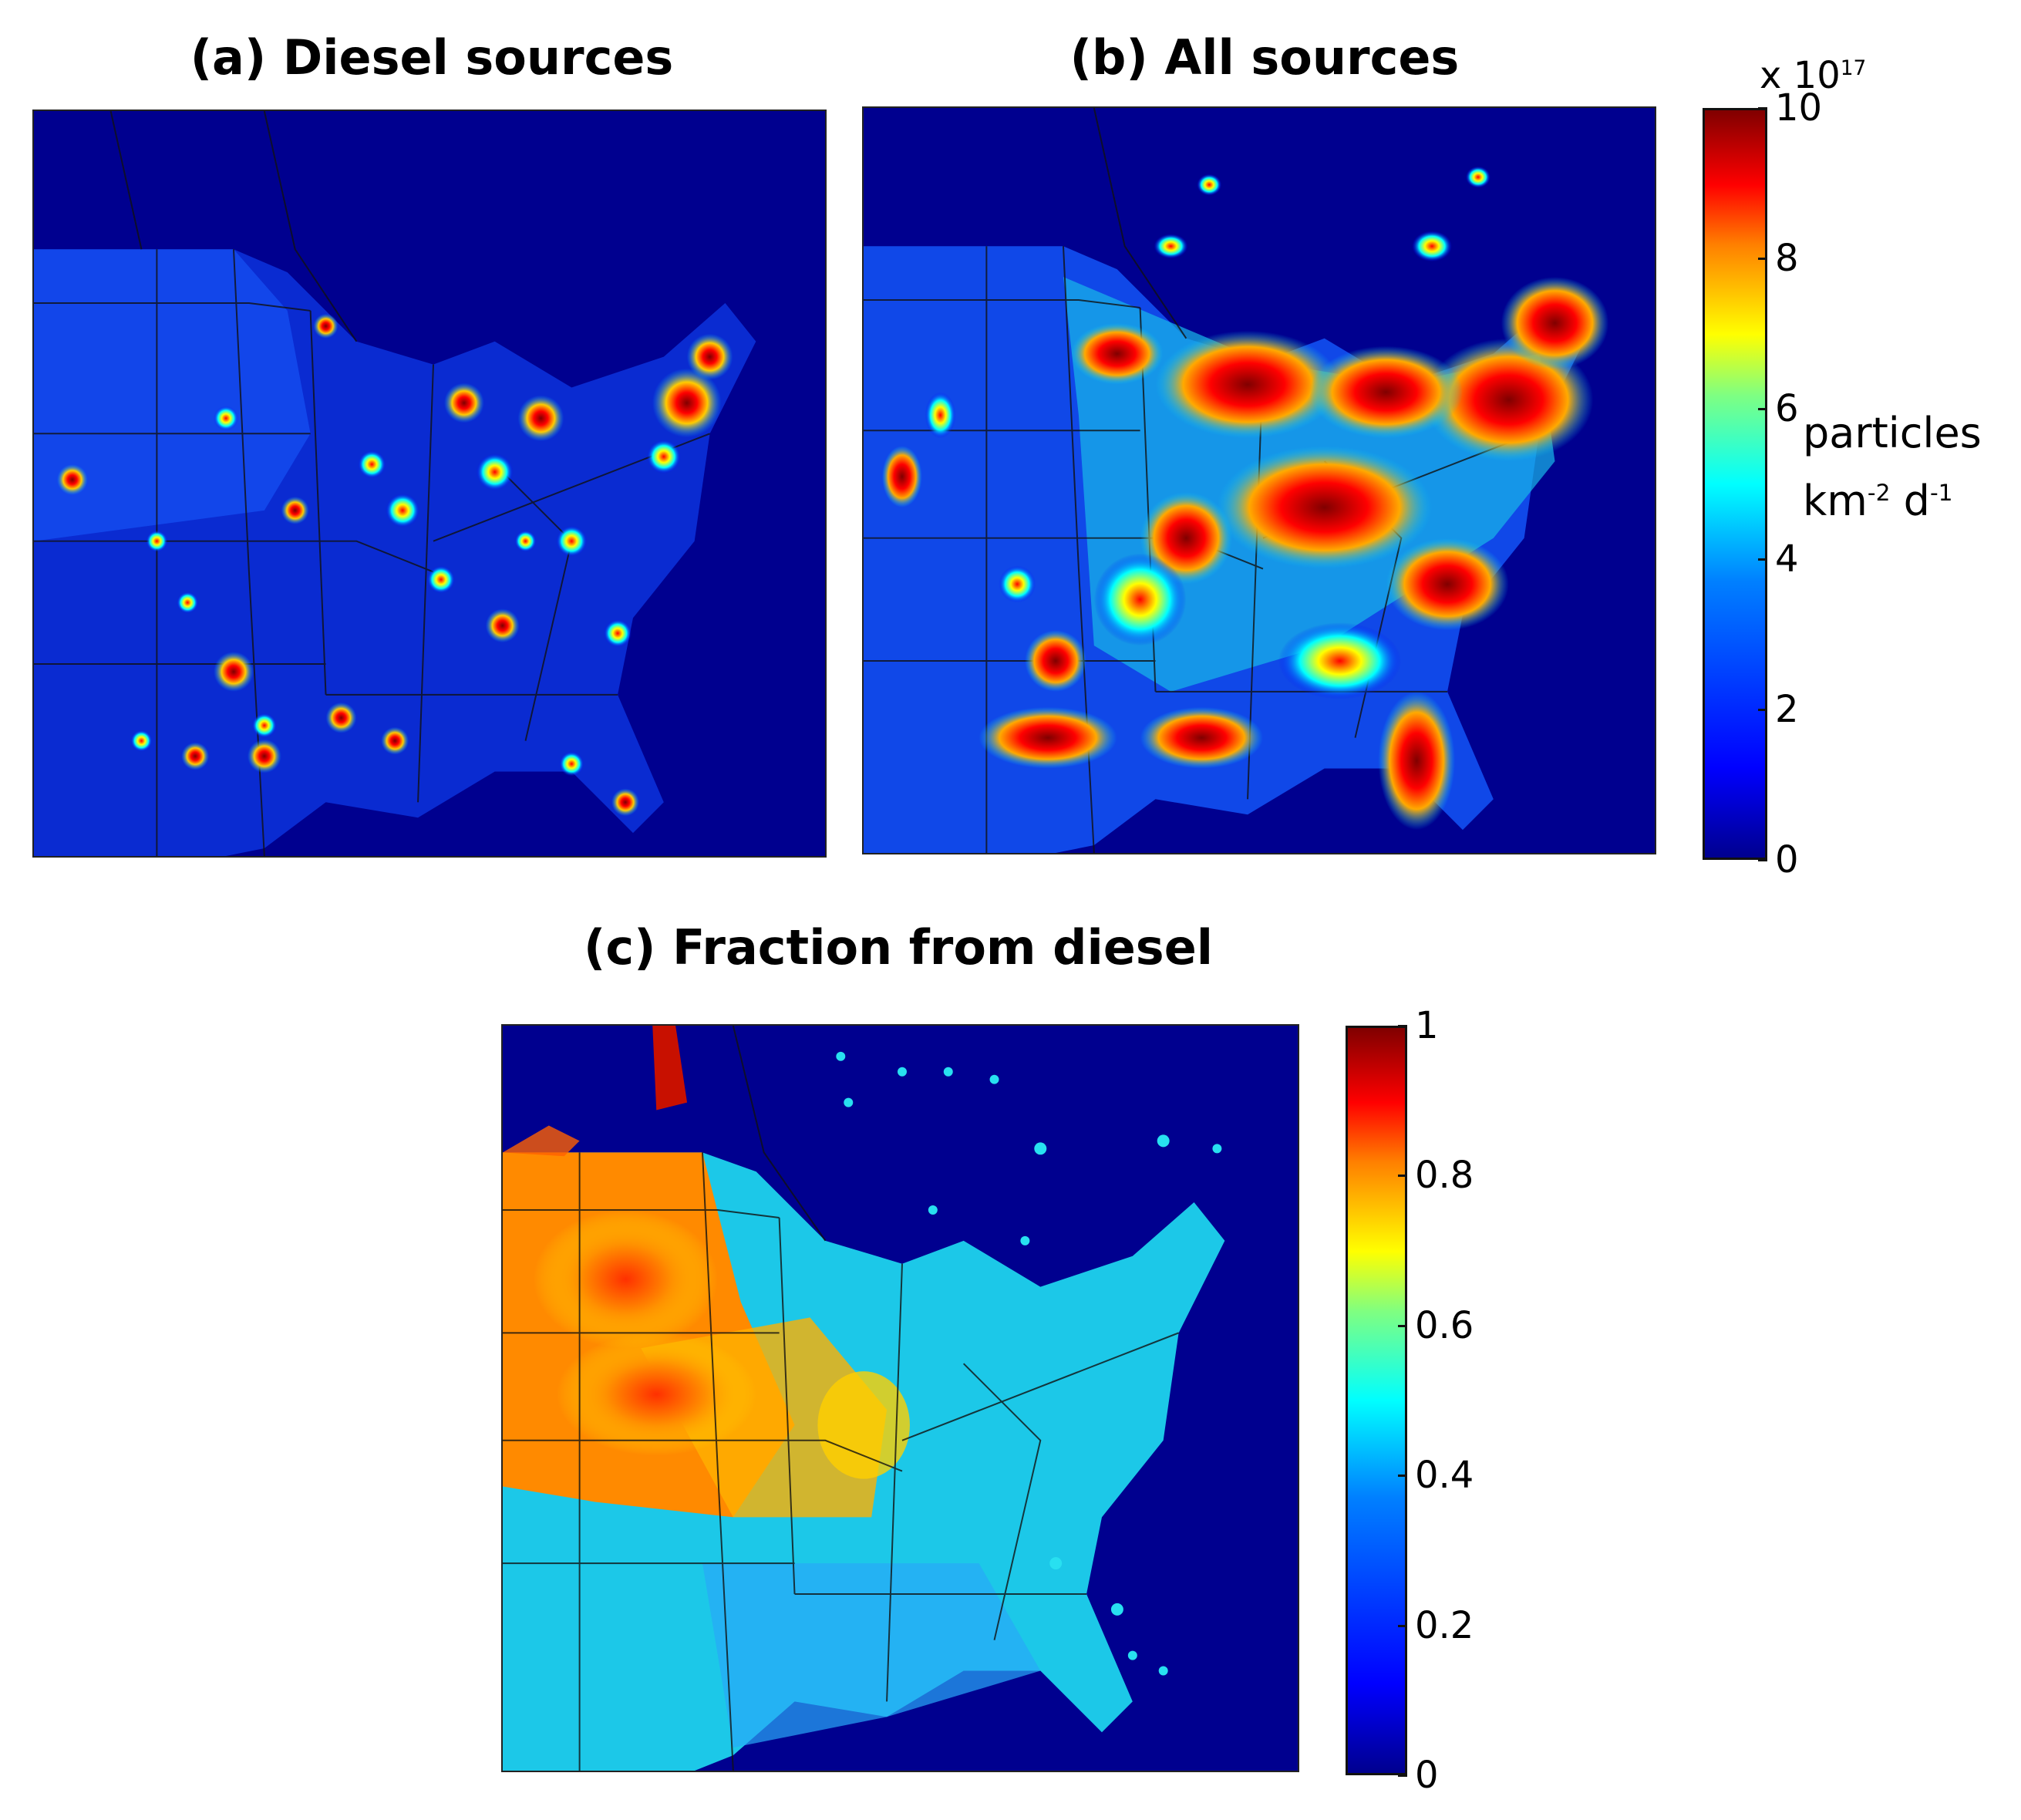  I want to click on colorbar-top-unit-line1: particles, so click(1892, 433).